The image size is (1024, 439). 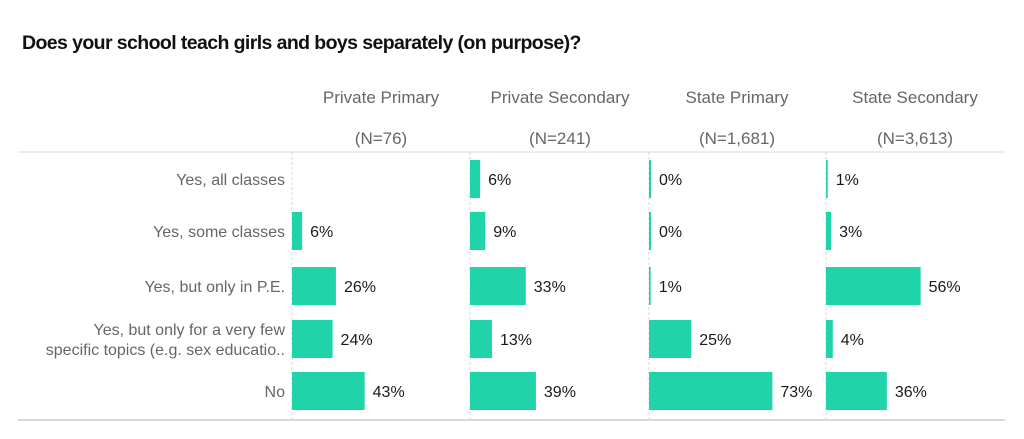 I want to click on data-label: 25%, so click(x=715, y=340).